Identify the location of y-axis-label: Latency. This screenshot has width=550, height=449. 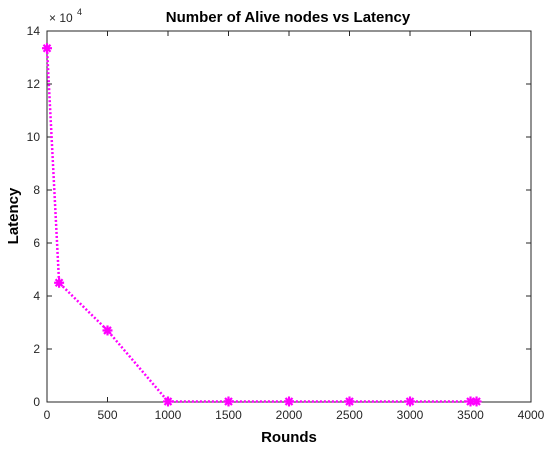
(13, 215).